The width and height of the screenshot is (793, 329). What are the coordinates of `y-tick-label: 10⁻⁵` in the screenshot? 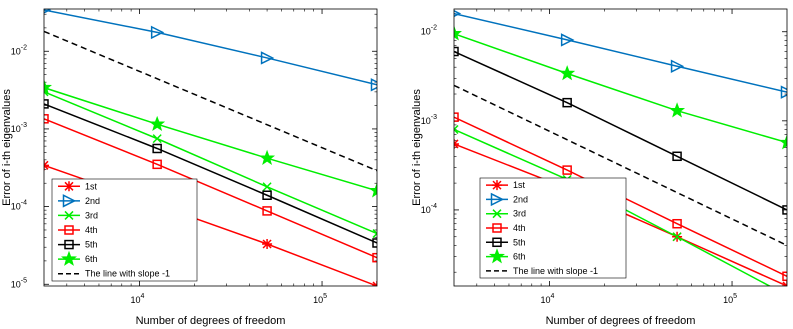 It's located at (19, 283).